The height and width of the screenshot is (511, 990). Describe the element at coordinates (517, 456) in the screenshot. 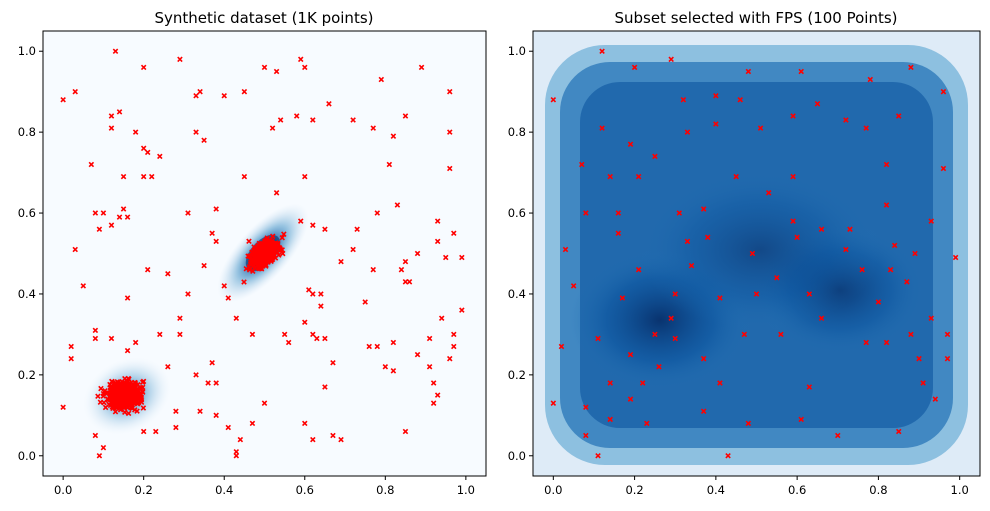

I see `y-tick-label: 0.0` at that location.